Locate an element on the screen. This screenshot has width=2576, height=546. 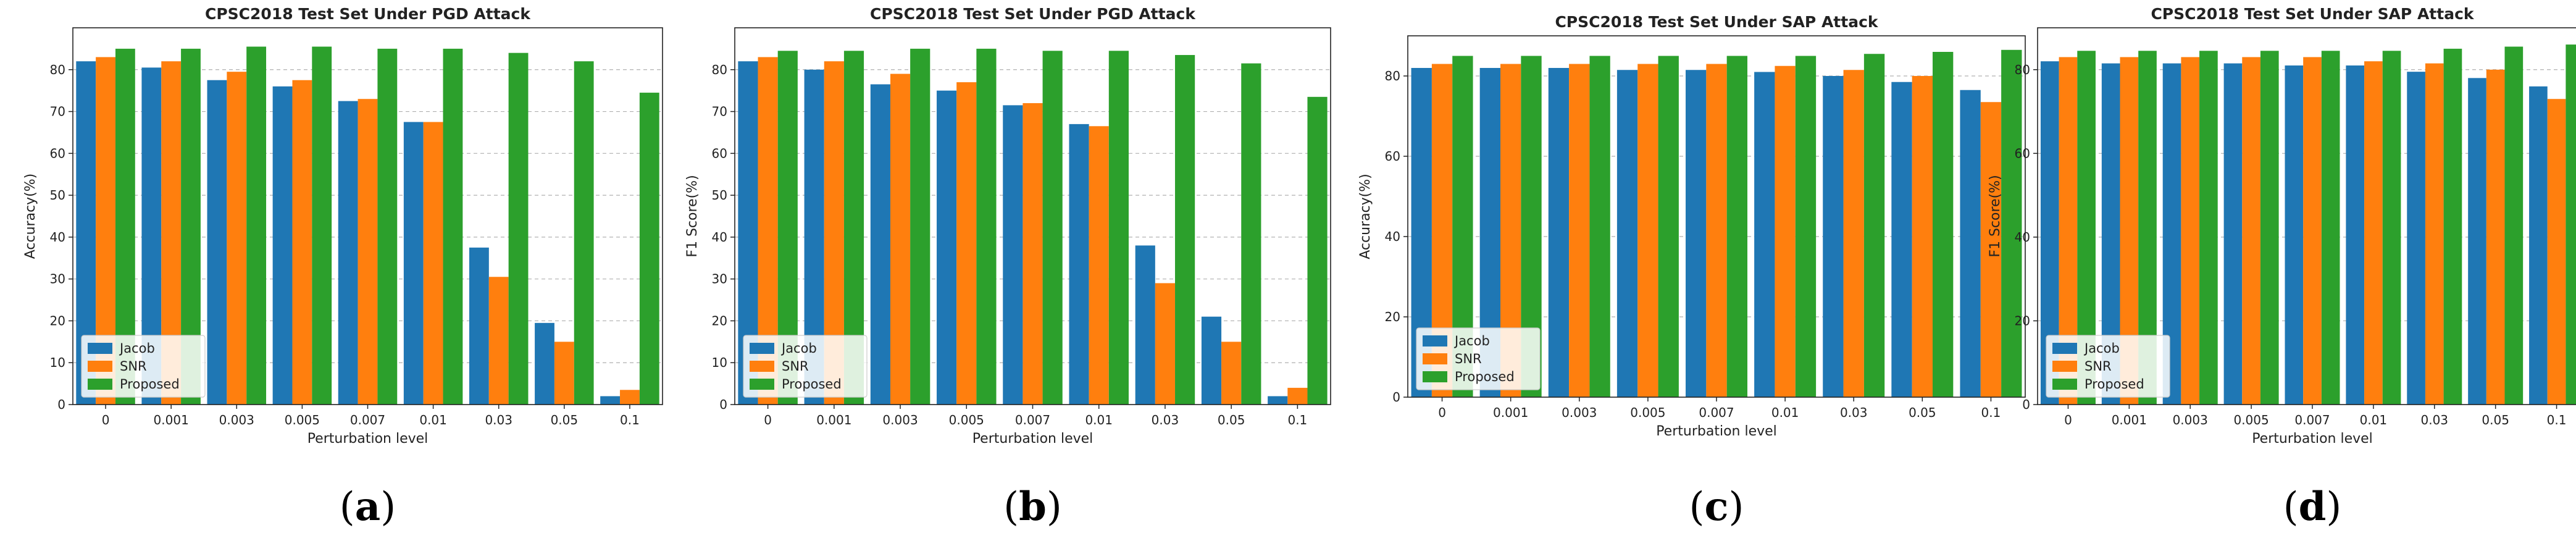
plot-frame is located at coordinates (2306, 216).